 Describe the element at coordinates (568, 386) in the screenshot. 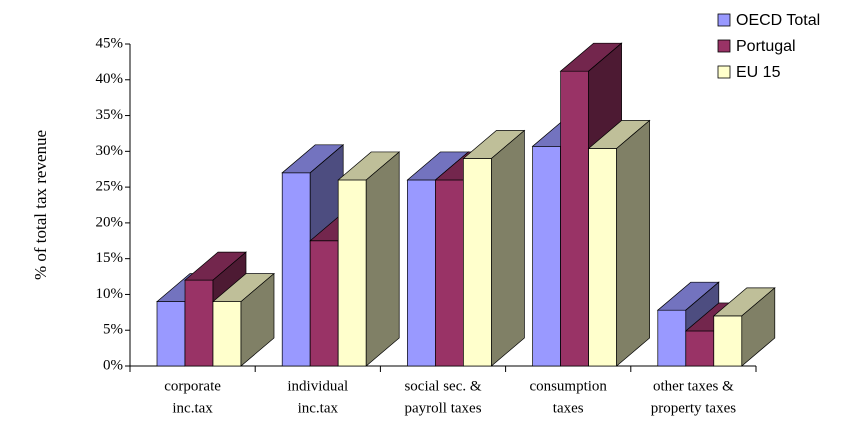

I see `x-tick-label: consumption` at that location.